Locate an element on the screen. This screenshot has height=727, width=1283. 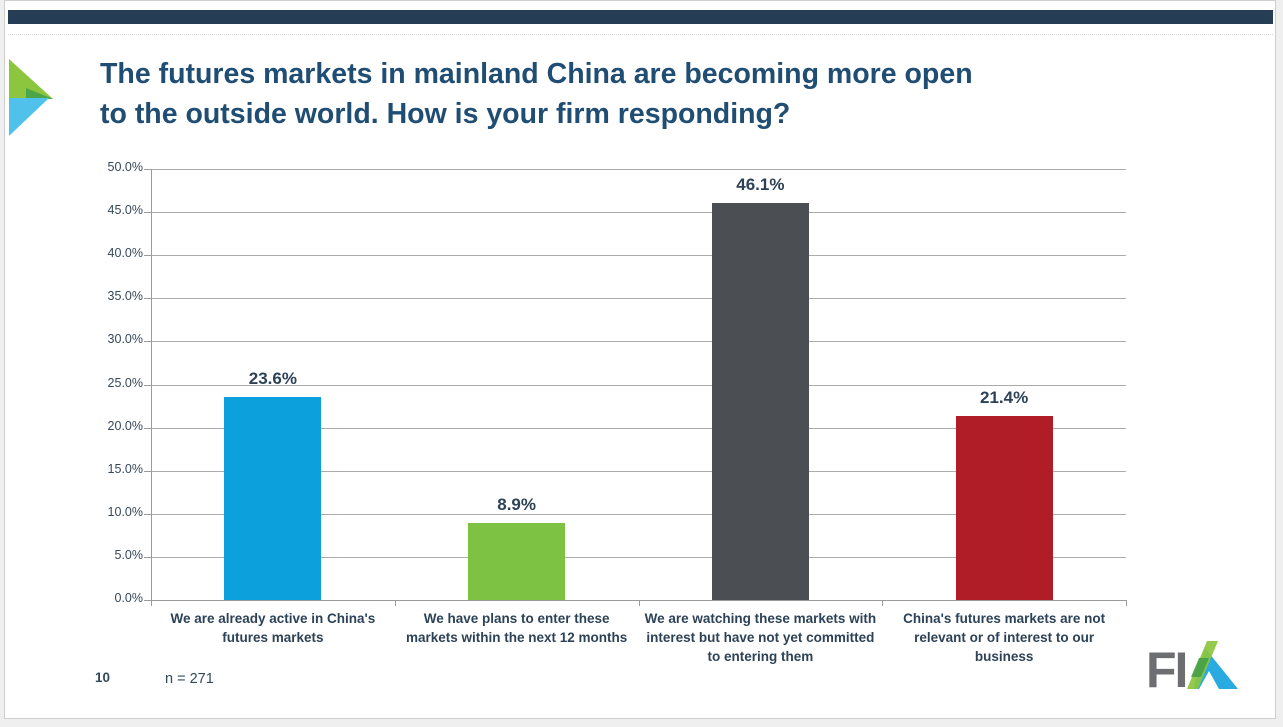
y-axis-tick-label: 35.0% is located at coordinates (125, 296).